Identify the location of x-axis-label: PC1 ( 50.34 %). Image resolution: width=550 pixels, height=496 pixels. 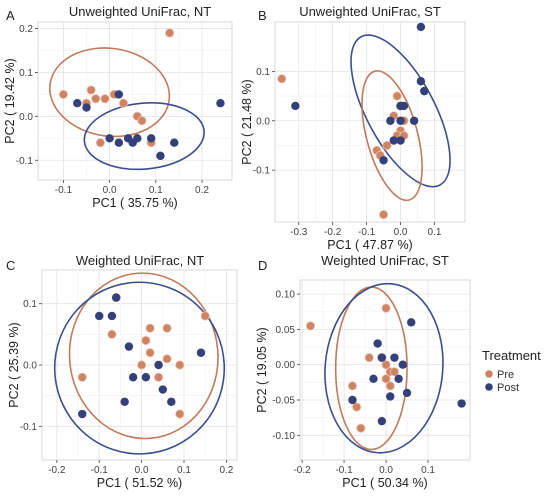
(384, 483).